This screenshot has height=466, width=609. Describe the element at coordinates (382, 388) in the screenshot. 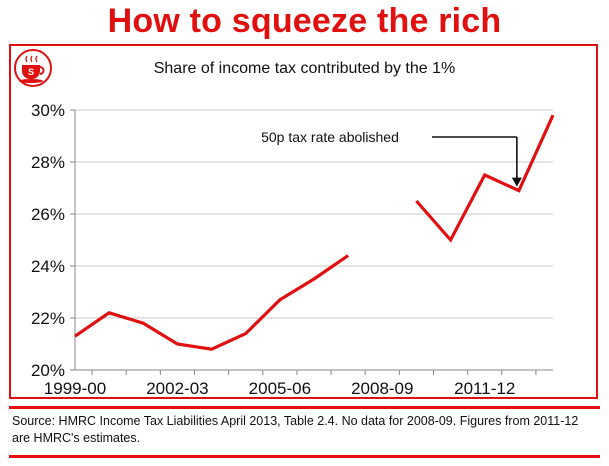

I see `x-tick-label: 2008-09` at that location.